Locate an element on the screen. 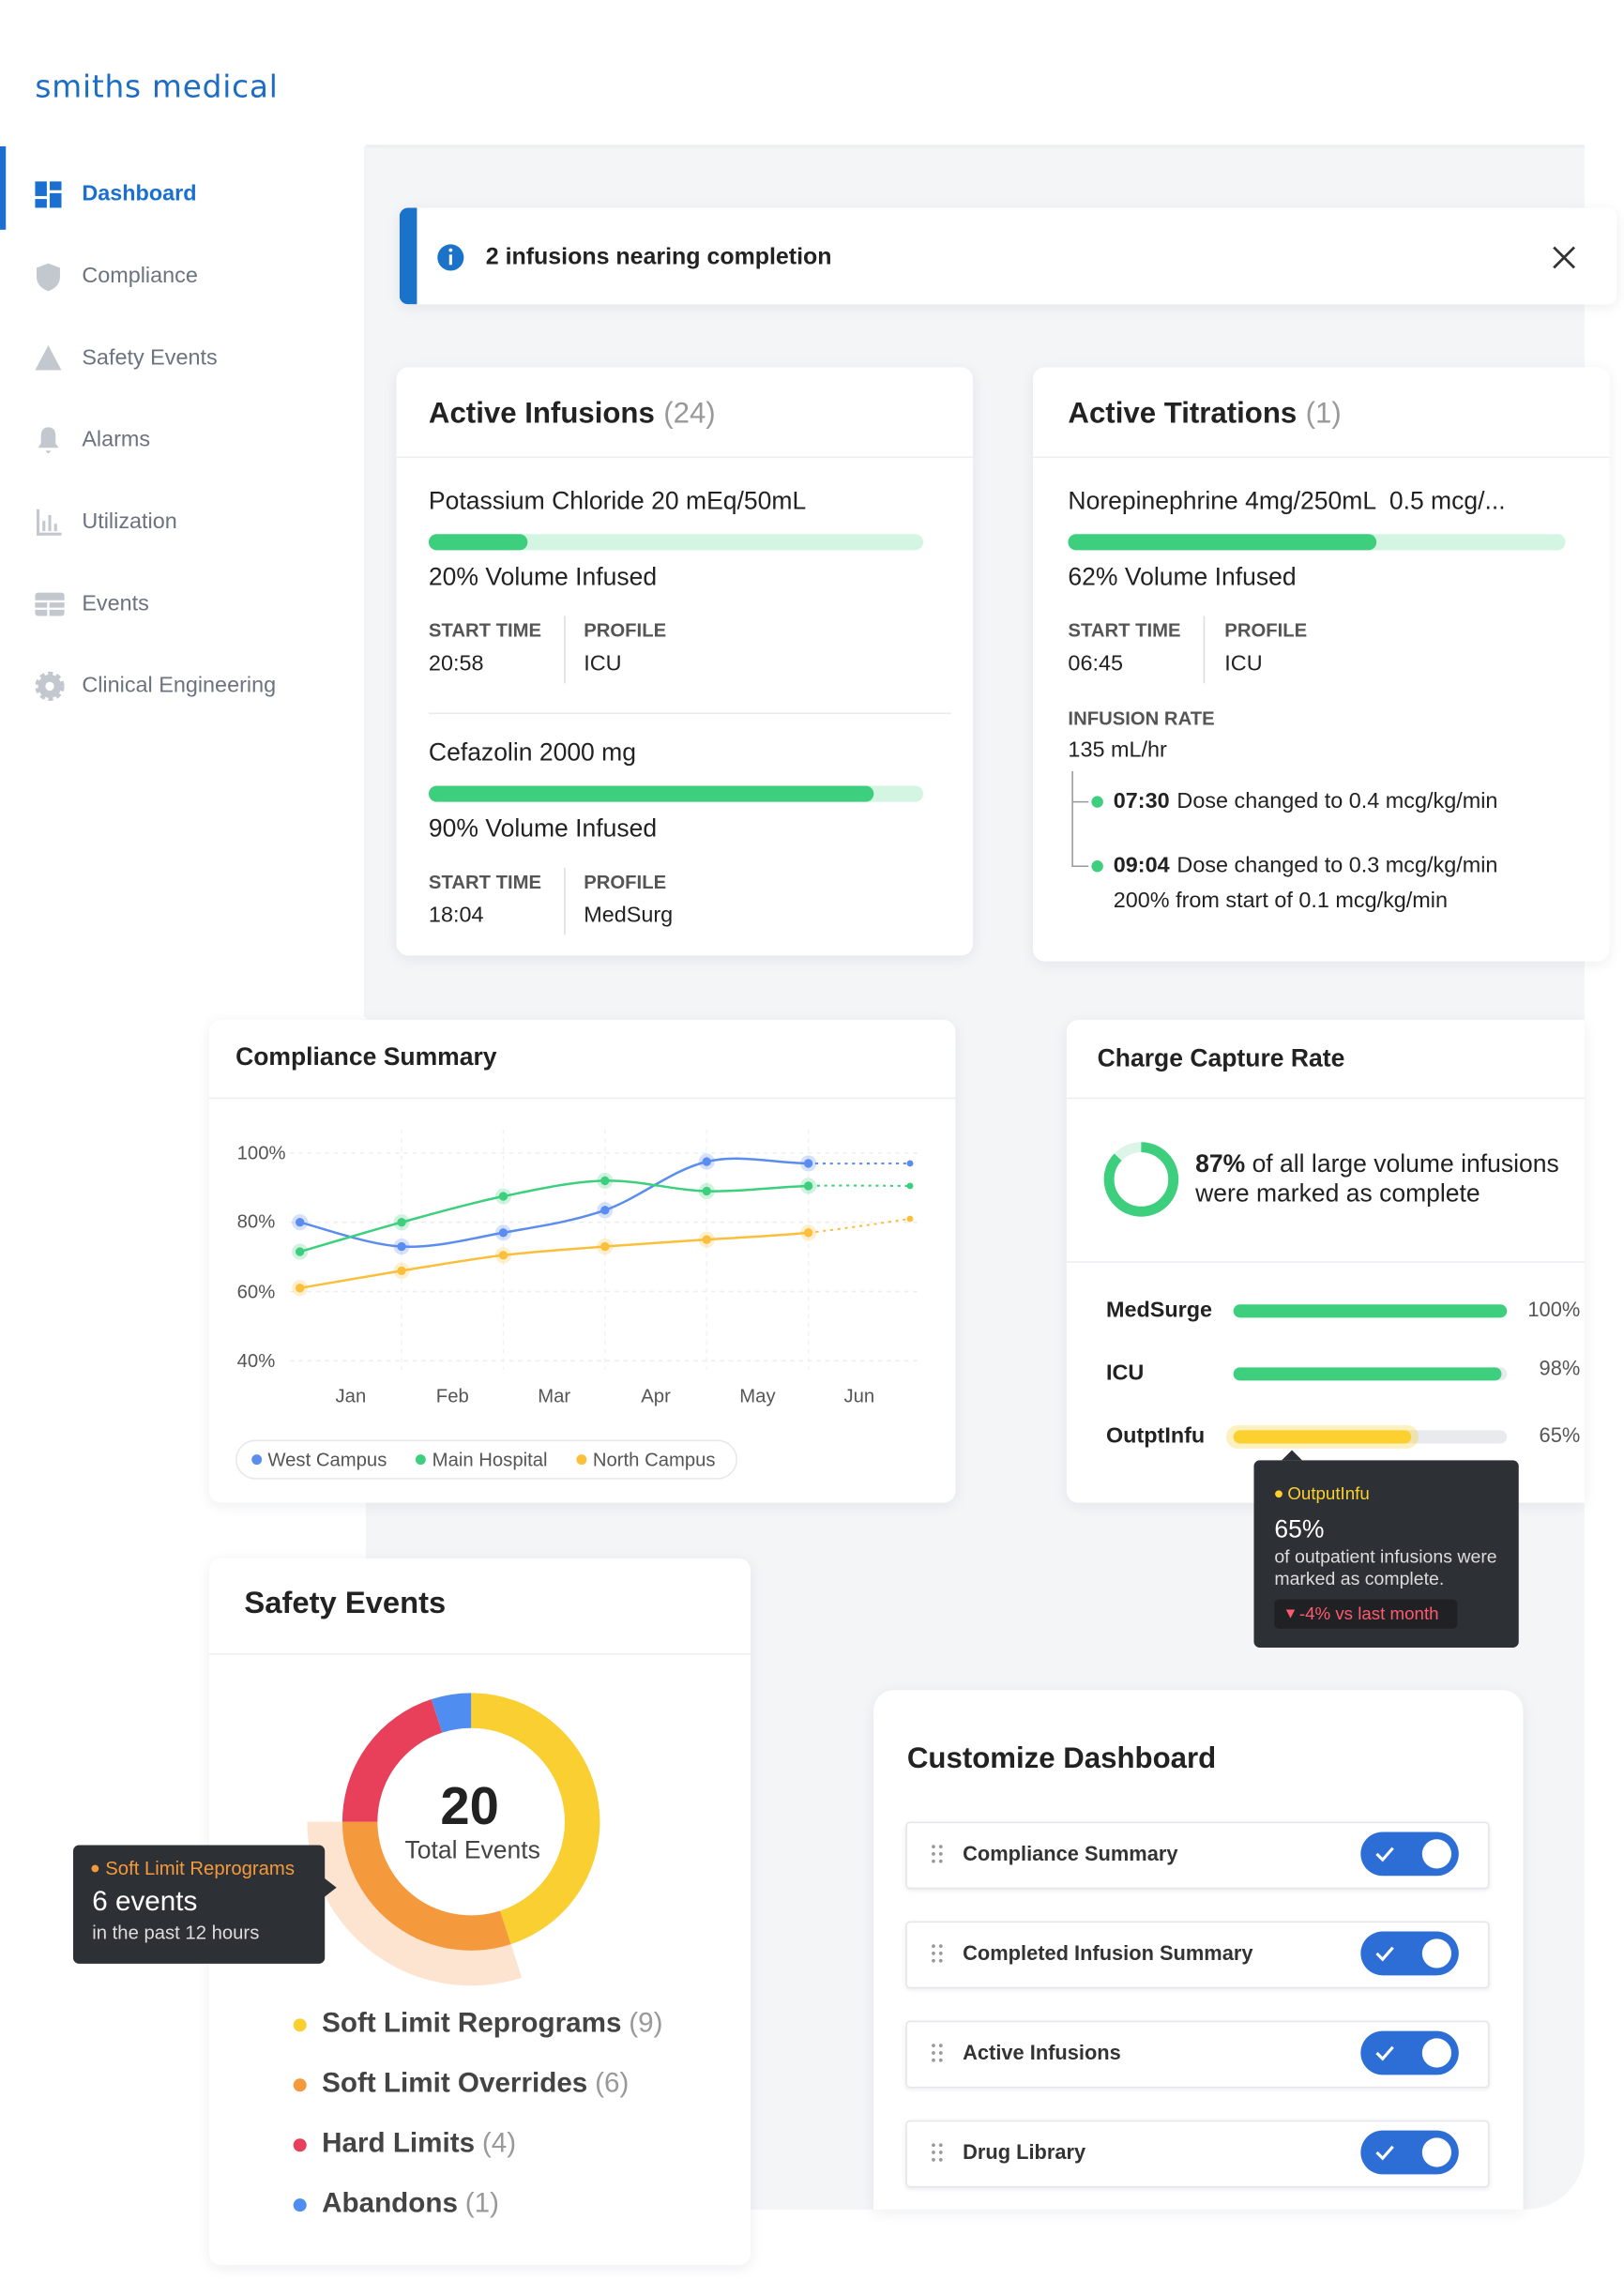  bar-value: 98% is located at coordinates (1560, 1367).